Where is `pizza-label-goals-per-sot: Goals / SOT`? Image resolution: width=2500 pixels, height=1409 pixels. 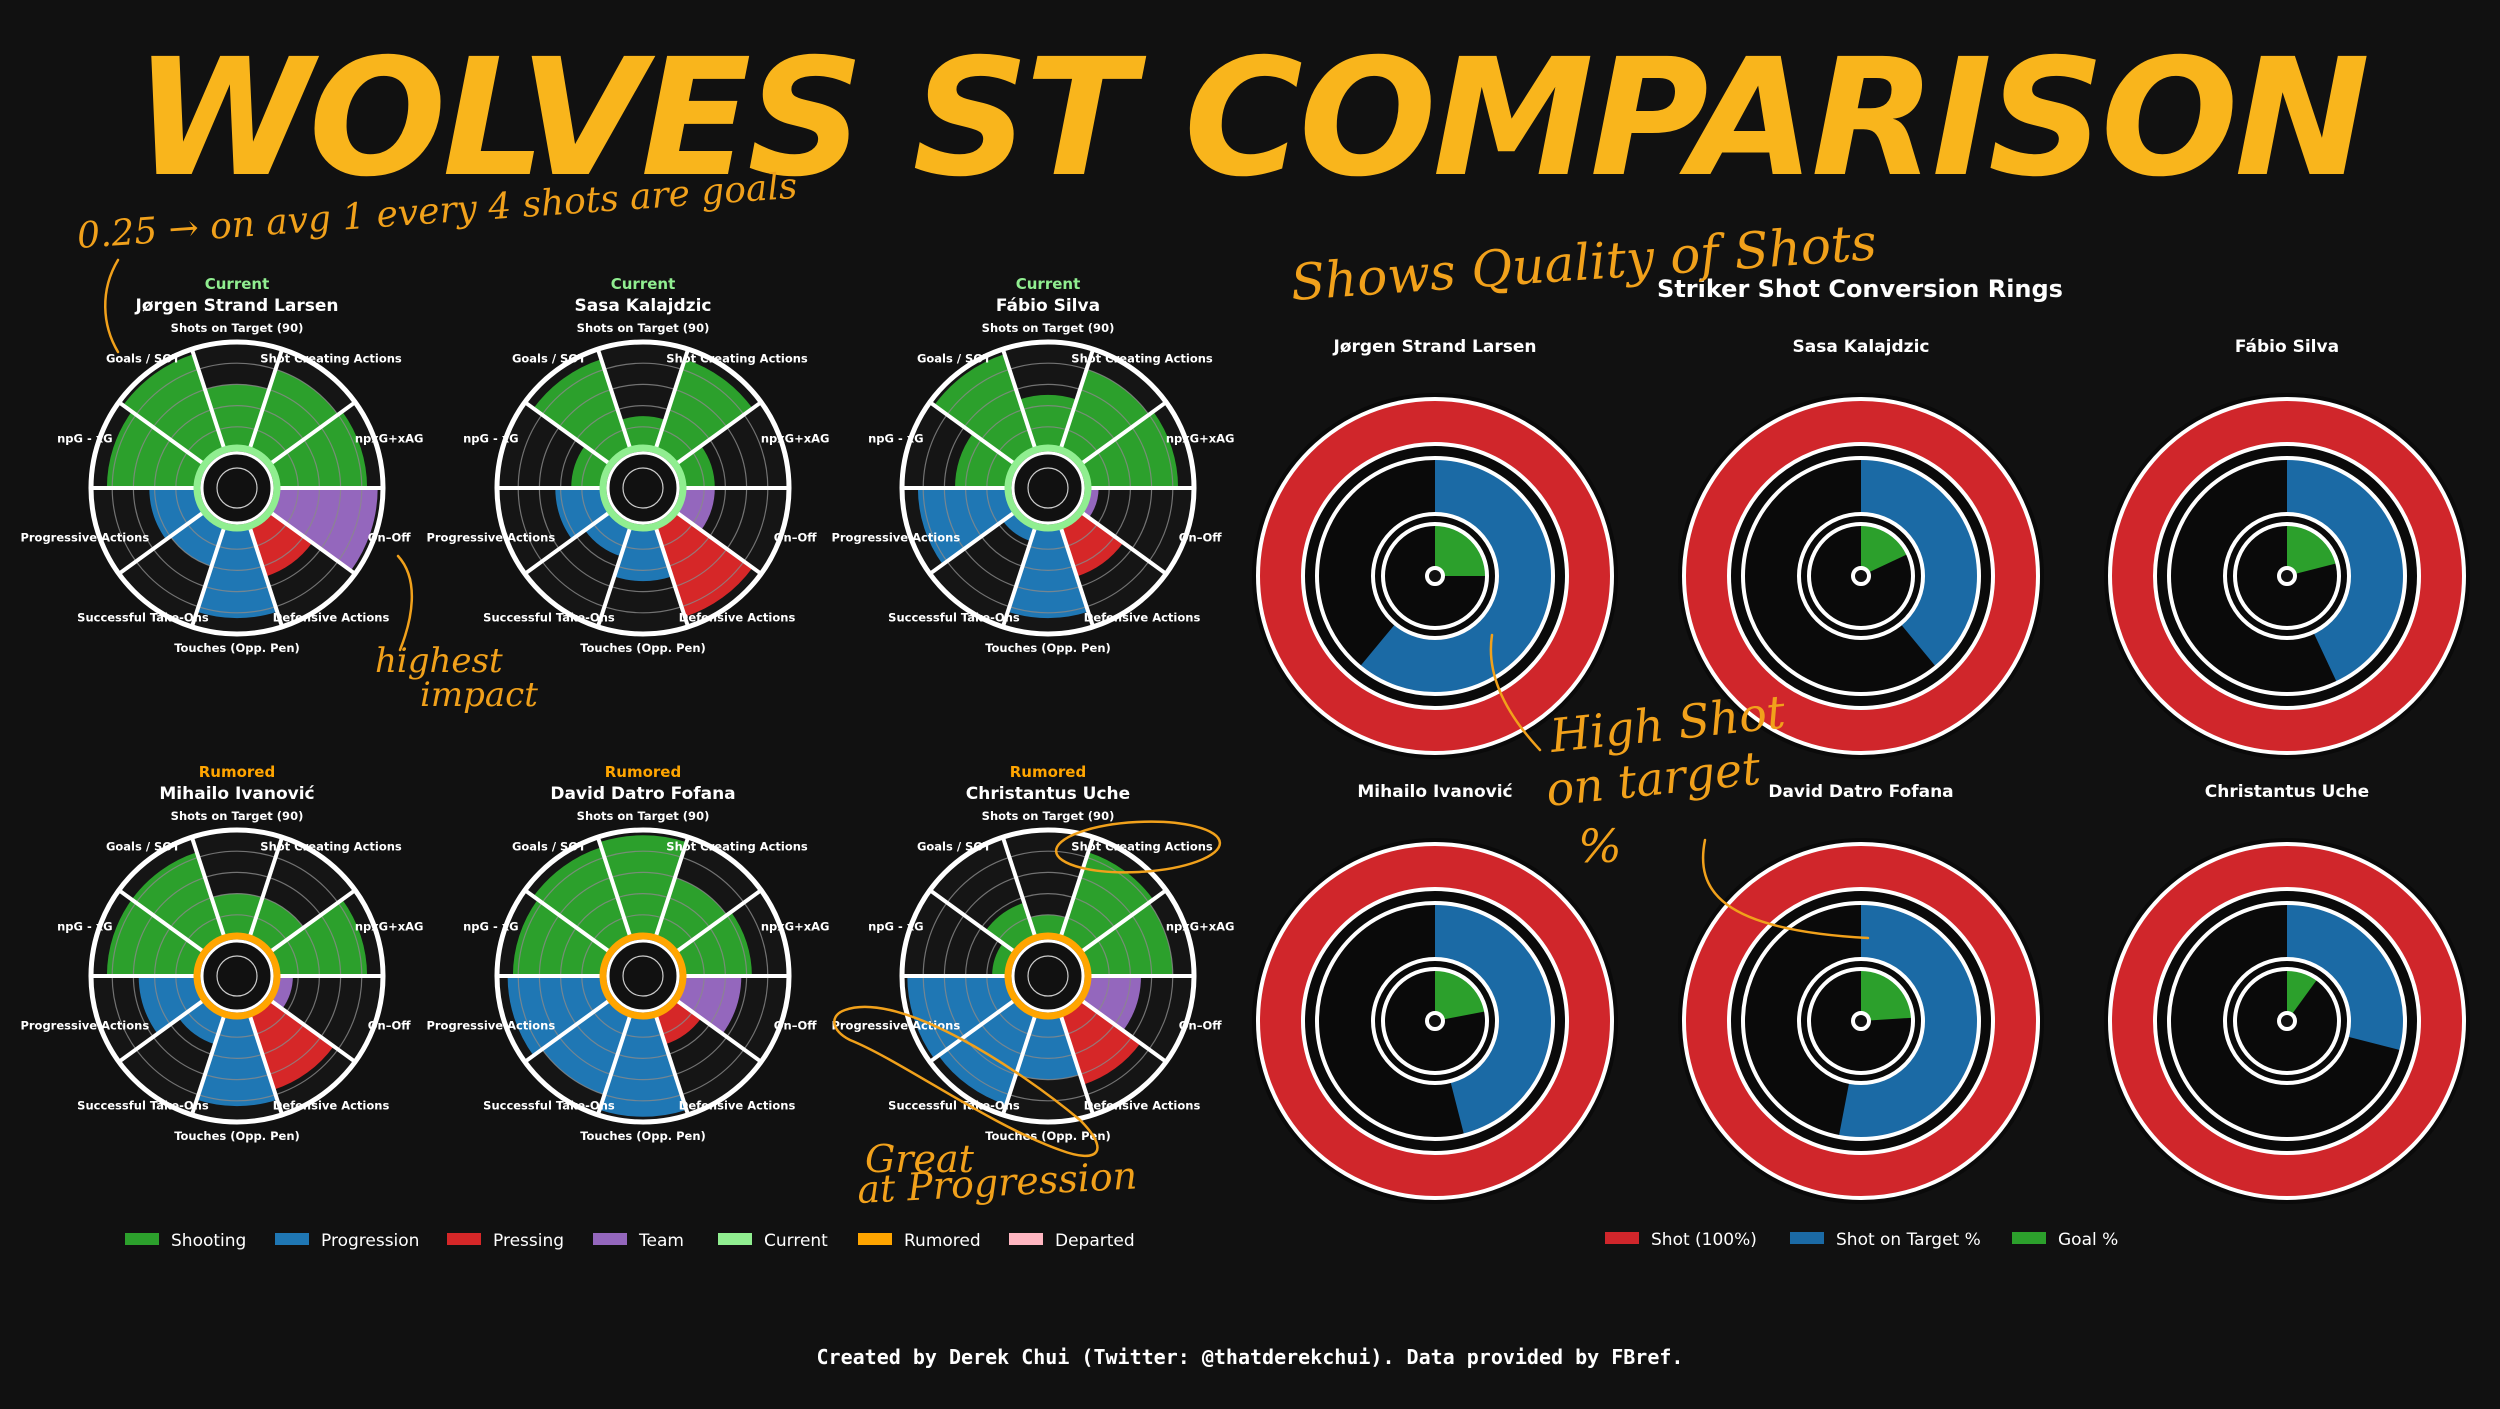 pizza-label-goals-per-sot: Goals / SOT is located at coordinates (954, 847).